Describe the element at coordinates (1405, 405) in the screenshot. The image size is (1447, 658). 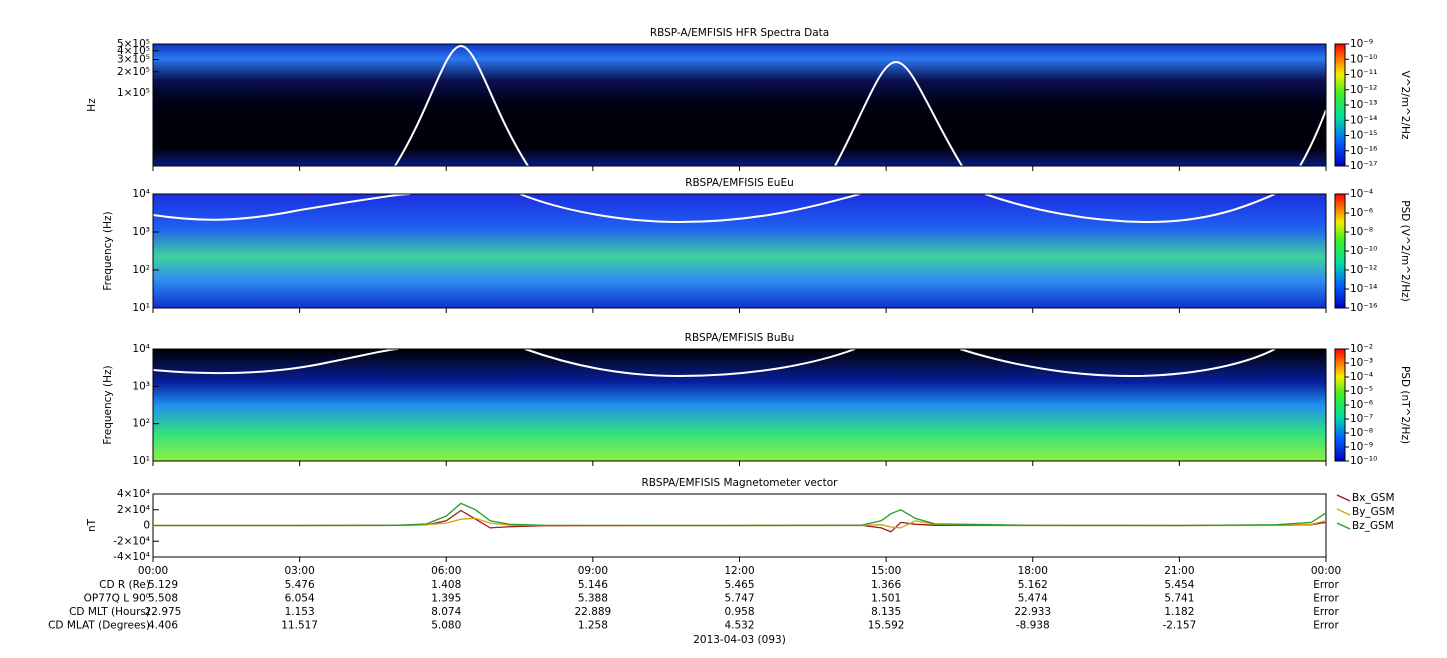
I see `colorbar-label: PSD (nT^2/Hz)` at that location.